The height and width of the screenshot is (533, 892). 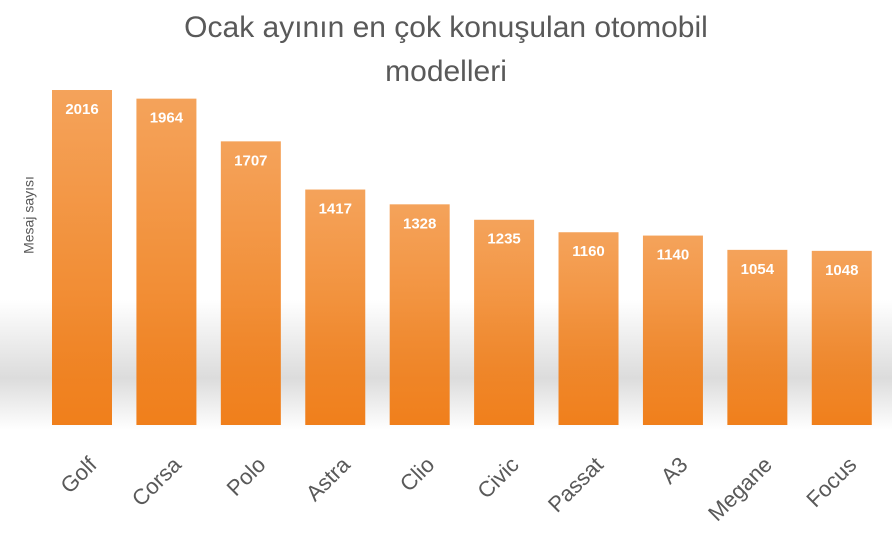 What do you see at coordinates (328, 478) in the screenshot?
I see `x-tick-label: Astra` at bounding box center [328, 478].